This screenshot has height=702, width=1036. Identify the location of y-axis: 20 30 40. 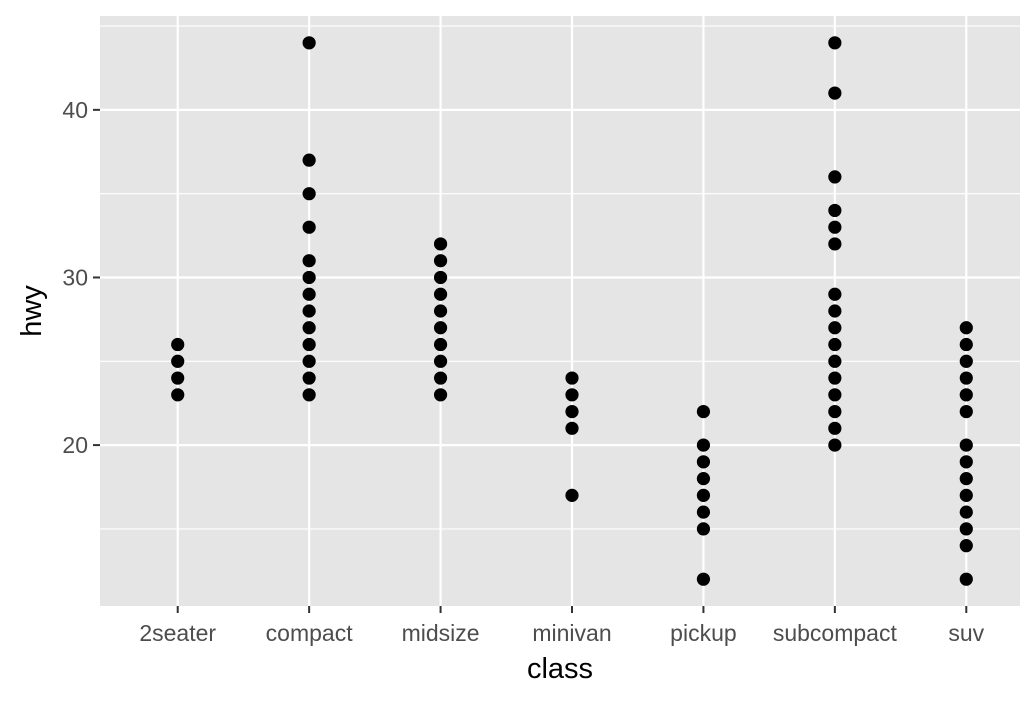
(81, 277).